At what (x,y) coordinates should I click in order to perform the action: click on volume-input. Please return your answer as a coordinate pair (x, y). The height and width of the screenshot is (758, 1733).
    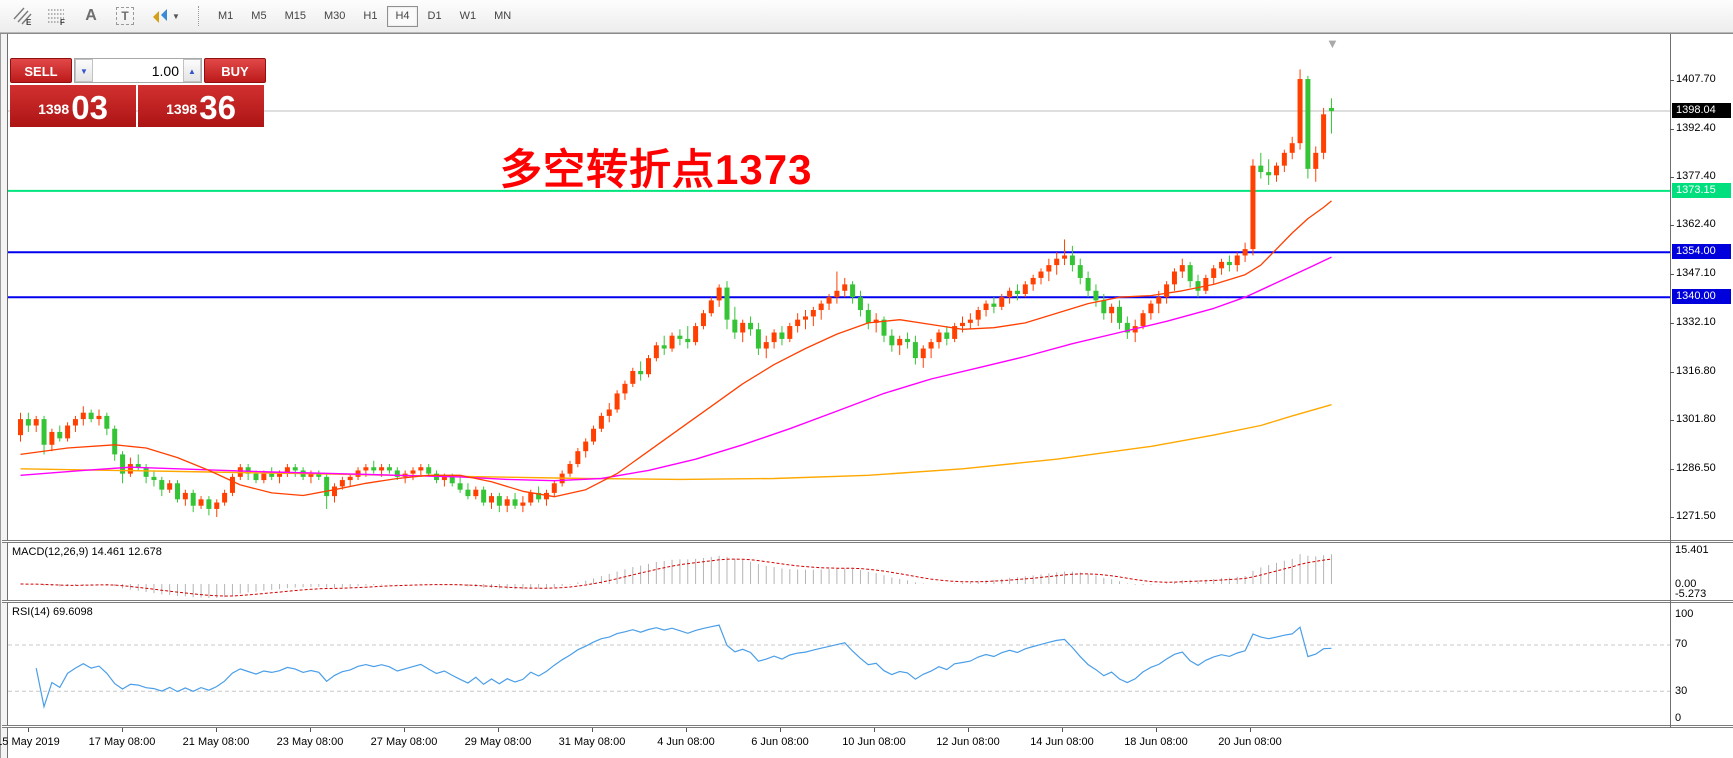
    Looking at the image, I should click on (138, 70).